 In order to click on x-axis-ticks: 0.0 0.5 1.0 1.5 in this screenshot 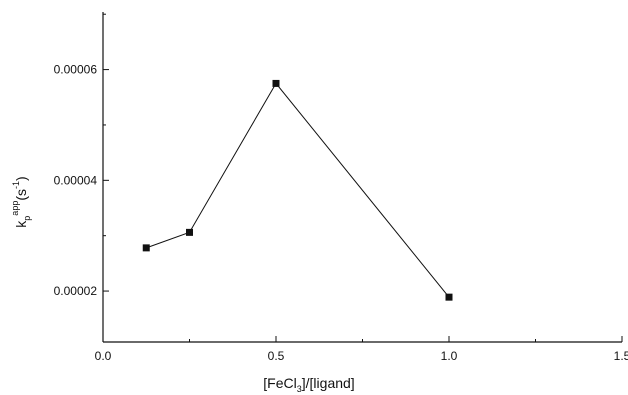, I will do `click(361, 349)`.